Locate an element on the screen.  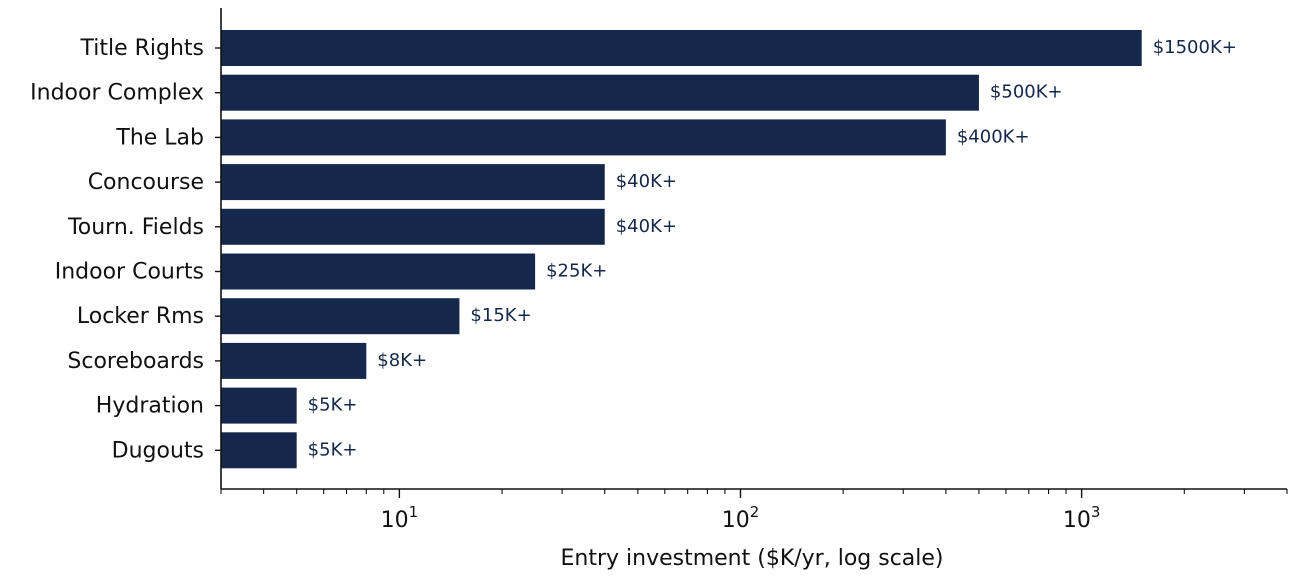
y-tick-label: Indoor Complex is located at coordinates (117, 93).